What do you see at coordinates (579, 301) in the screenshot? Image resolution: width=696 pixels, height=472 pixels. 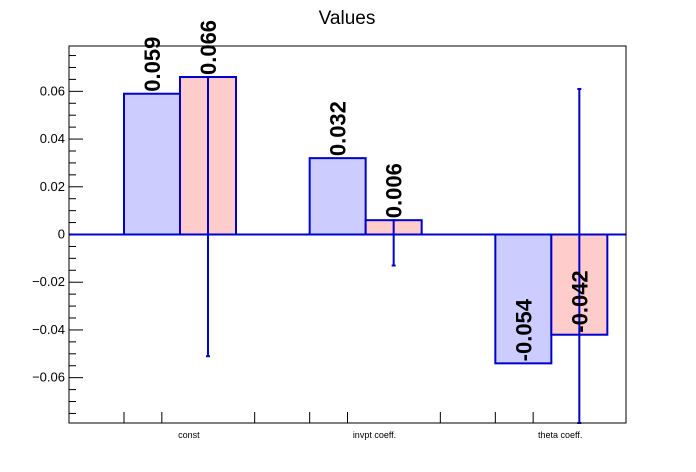 I see `bar-value-label: -0.042` at bounding box center [579, 301].